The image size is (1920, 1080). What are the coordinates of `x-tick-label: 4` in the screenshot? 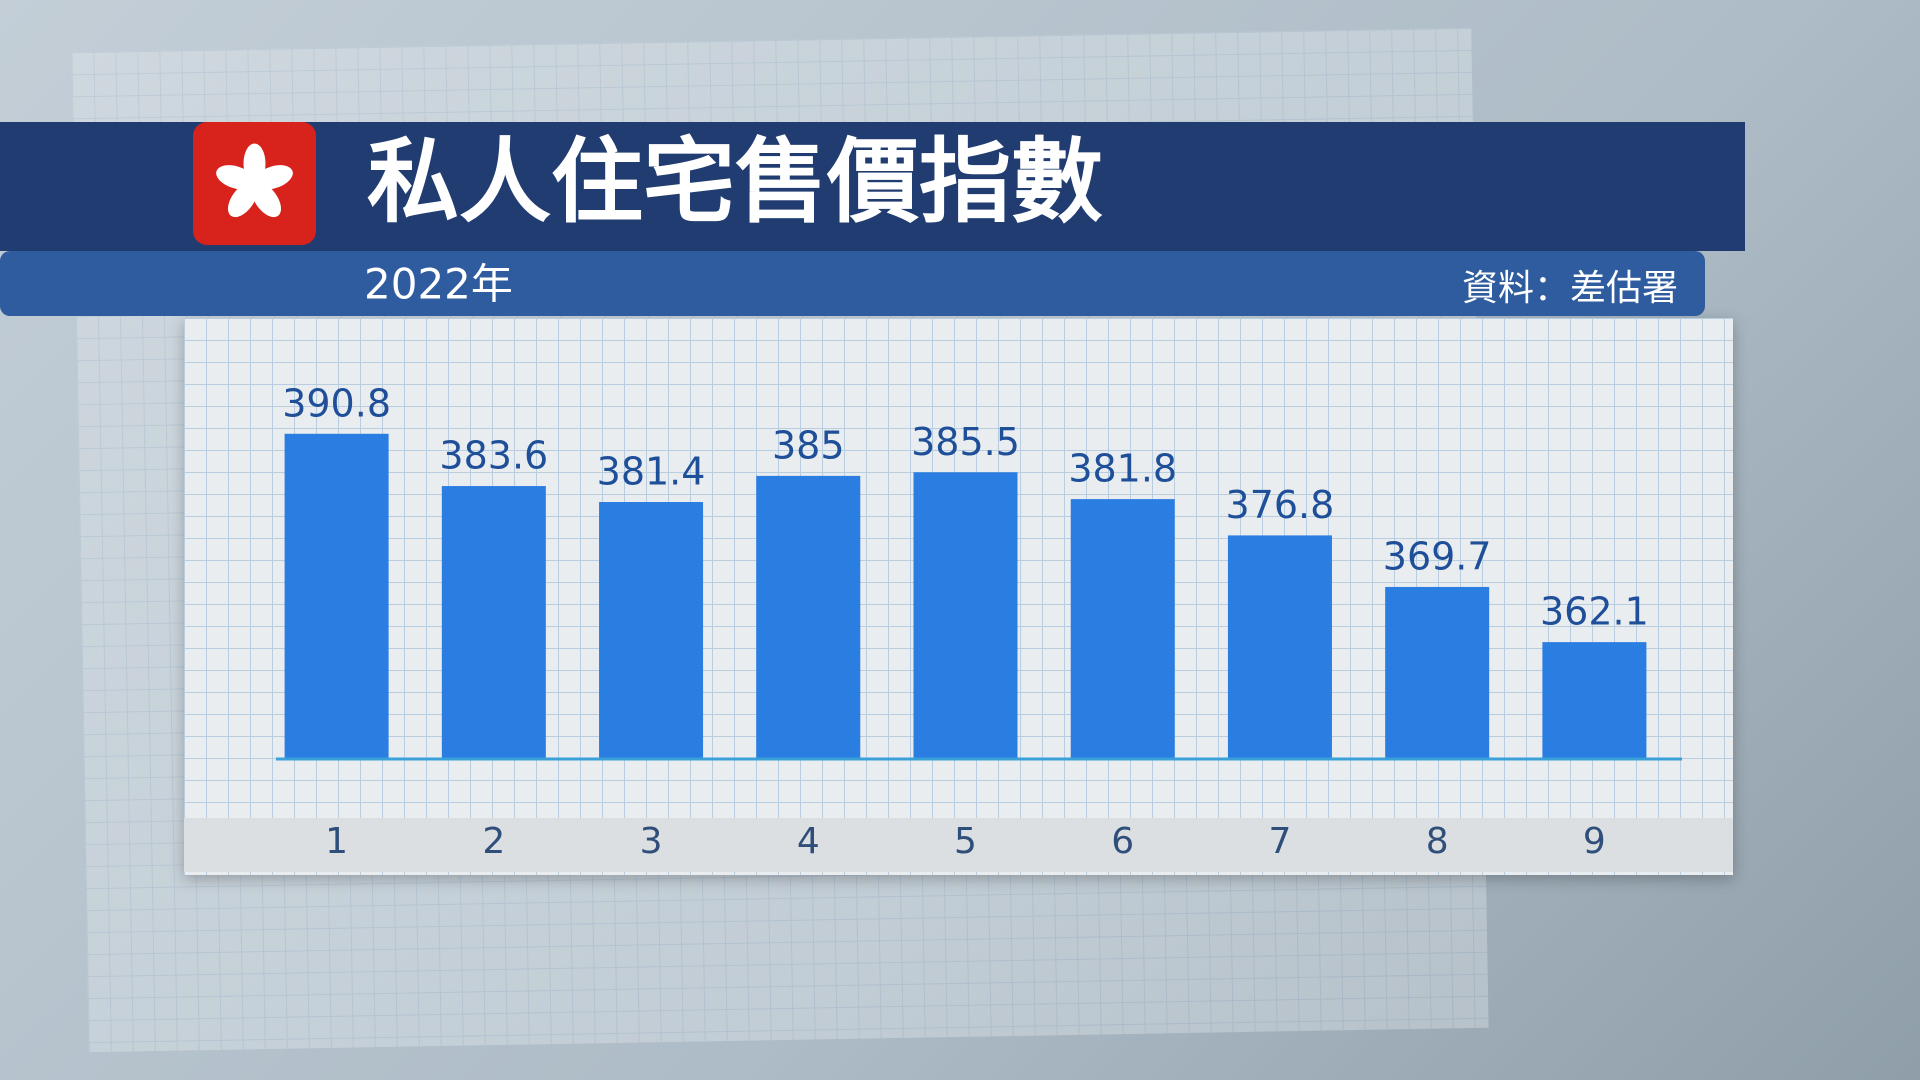 It's located at (808, 841).